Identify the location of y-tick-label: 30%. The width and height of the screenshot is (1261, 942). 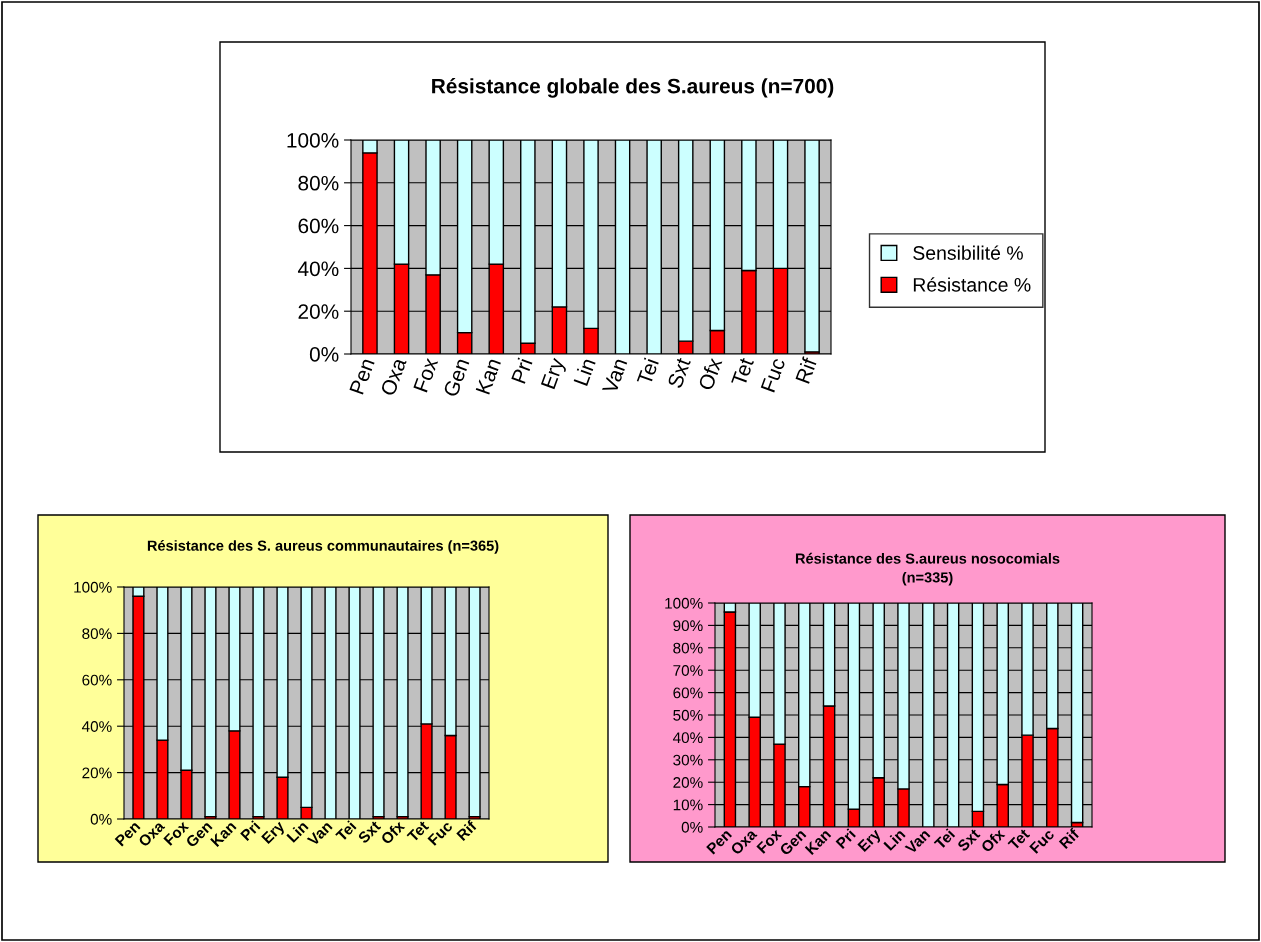
(688, 760).